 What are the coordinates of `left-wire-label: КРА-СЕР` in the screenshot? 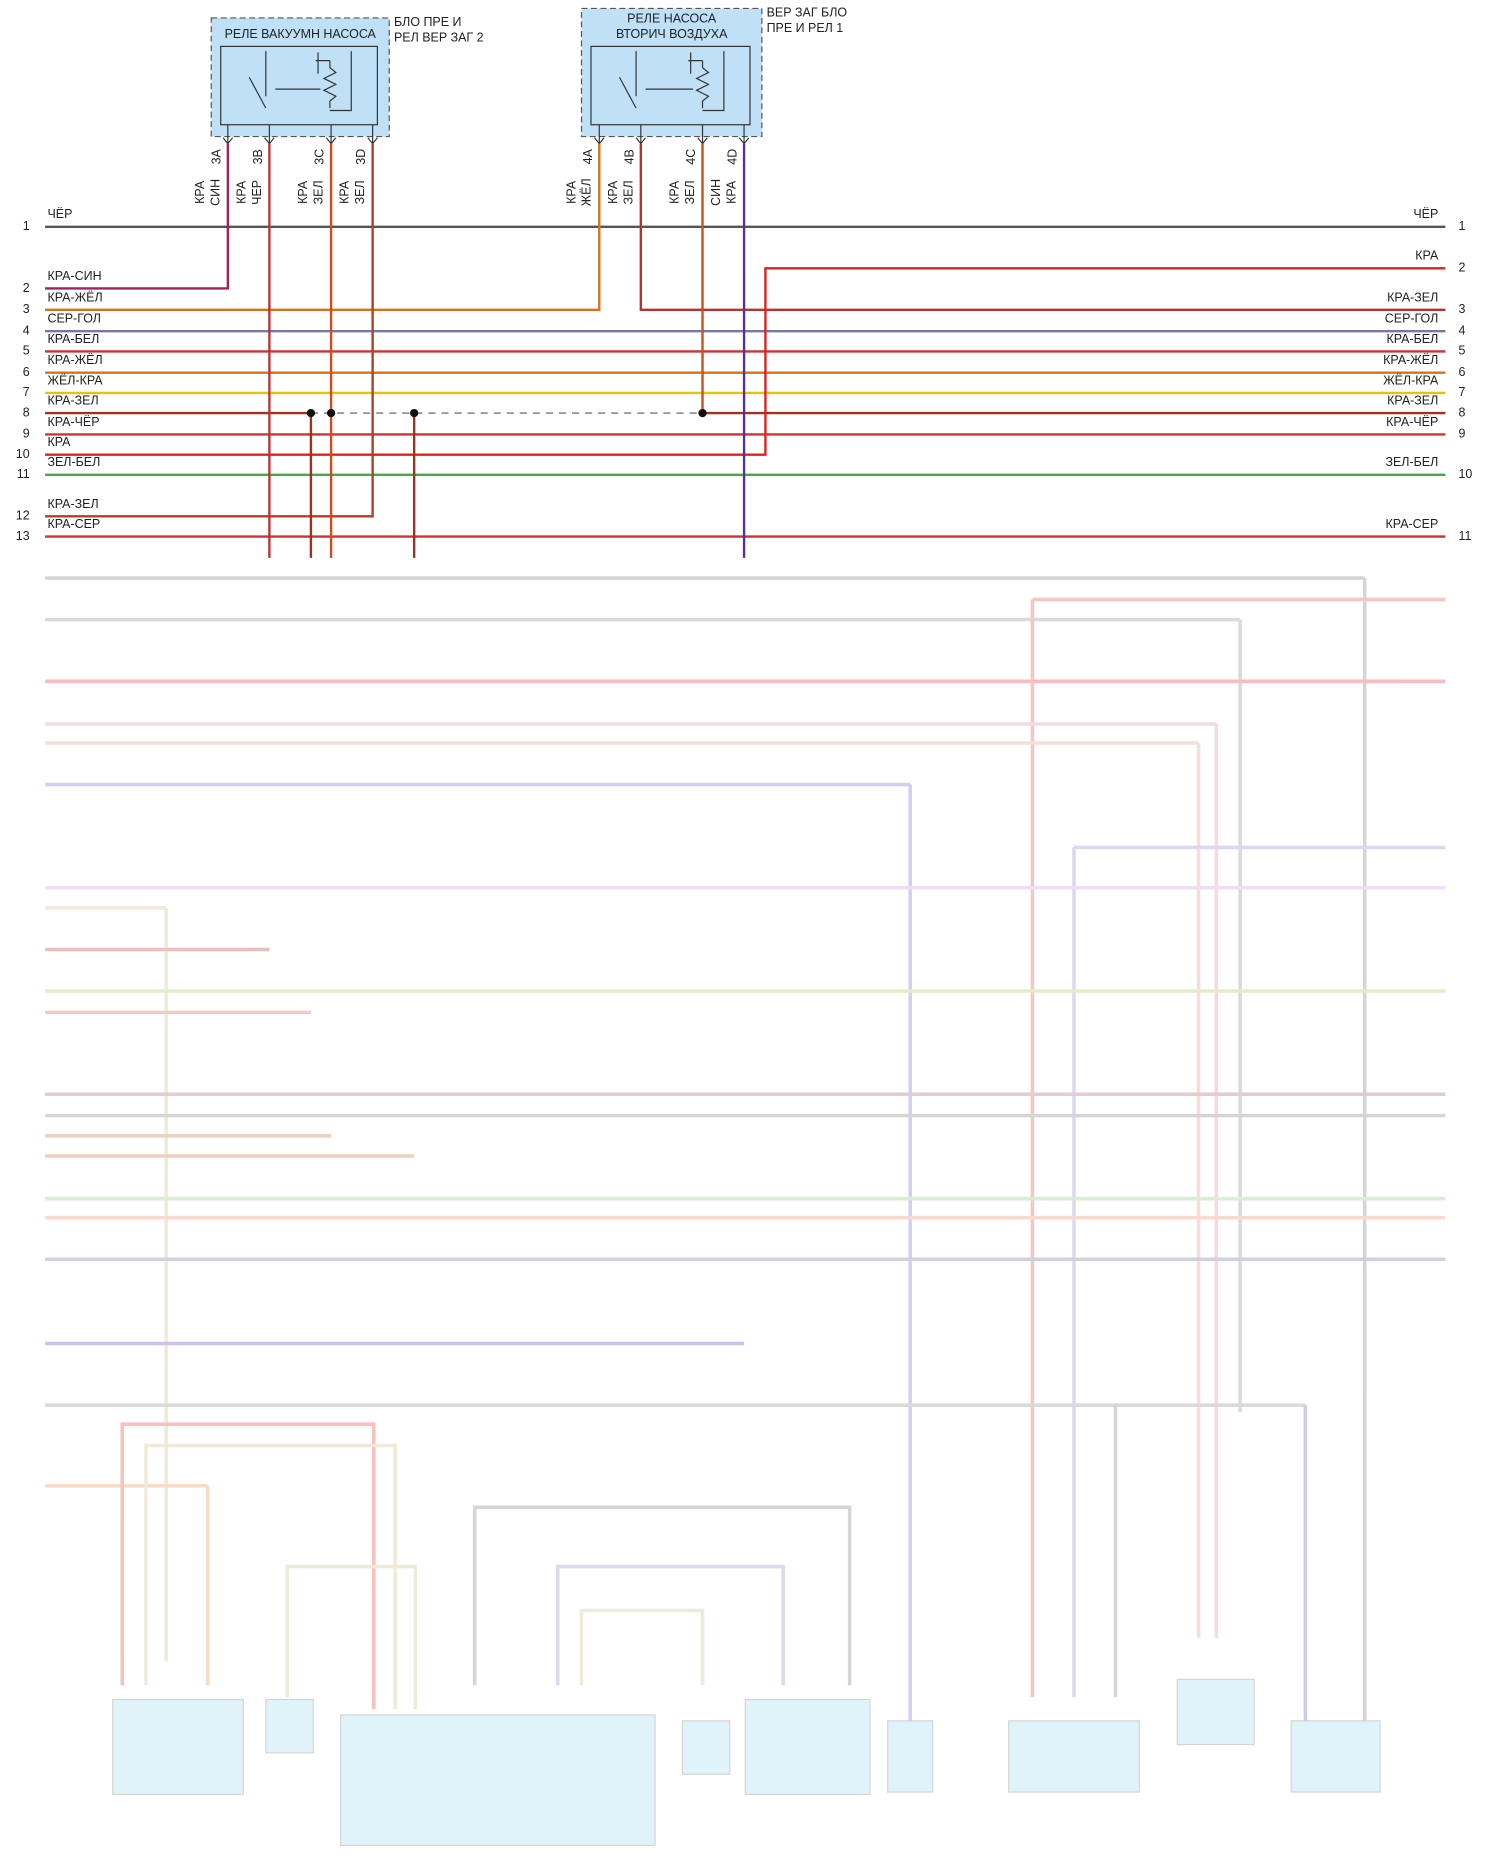 It's located at (73, 524).